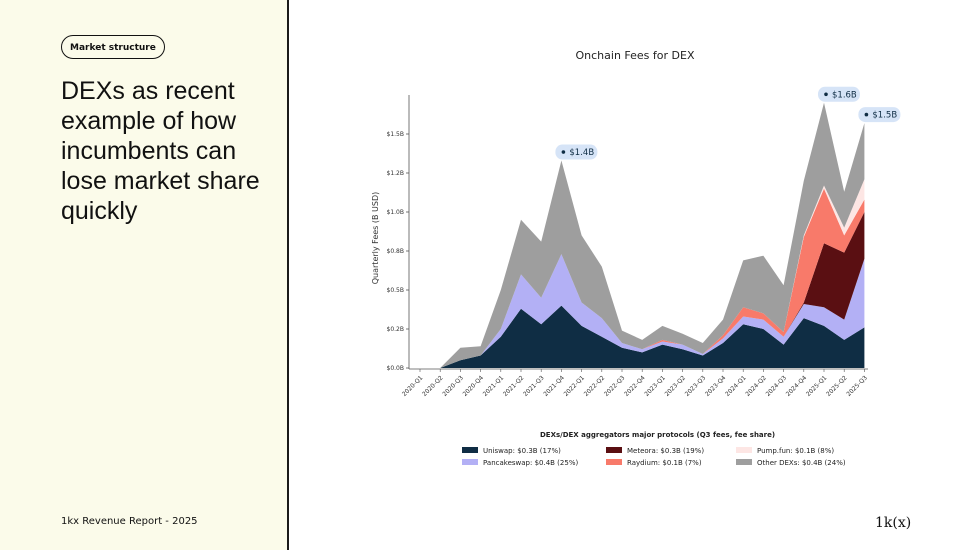 This screenshot has height=550, width=977. Describe the element at coordinates (395, 290) in the screenshot. I see `y-tick-label: $0.5B` at that location.